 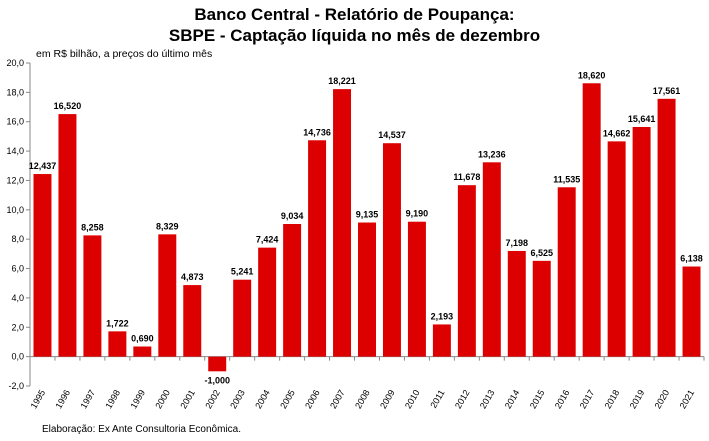 What do you see at coordinates (691, 259) in the screenshot?
I see `data-label: 6,138` at bounding box center [691, 259].